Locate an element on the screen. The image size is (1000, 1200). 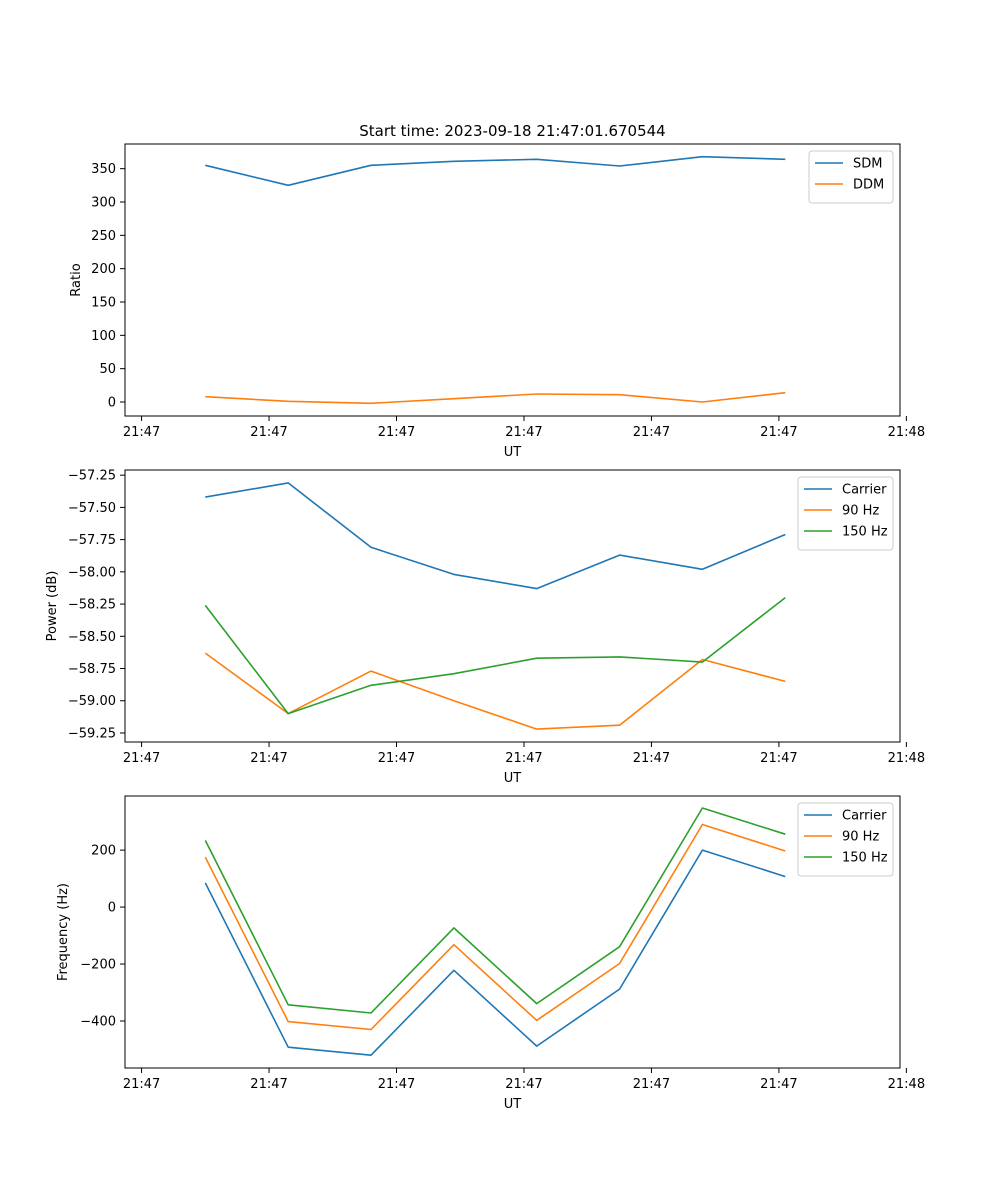
y-axis-label: Ratio is located at coordinates (76, 279).